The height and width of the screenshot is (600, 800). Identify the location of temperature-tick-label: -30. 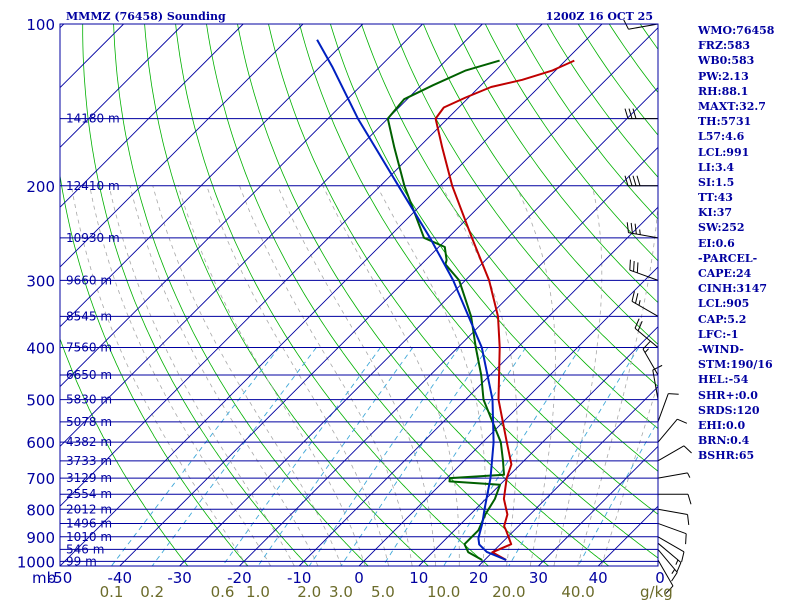
(179, 578).